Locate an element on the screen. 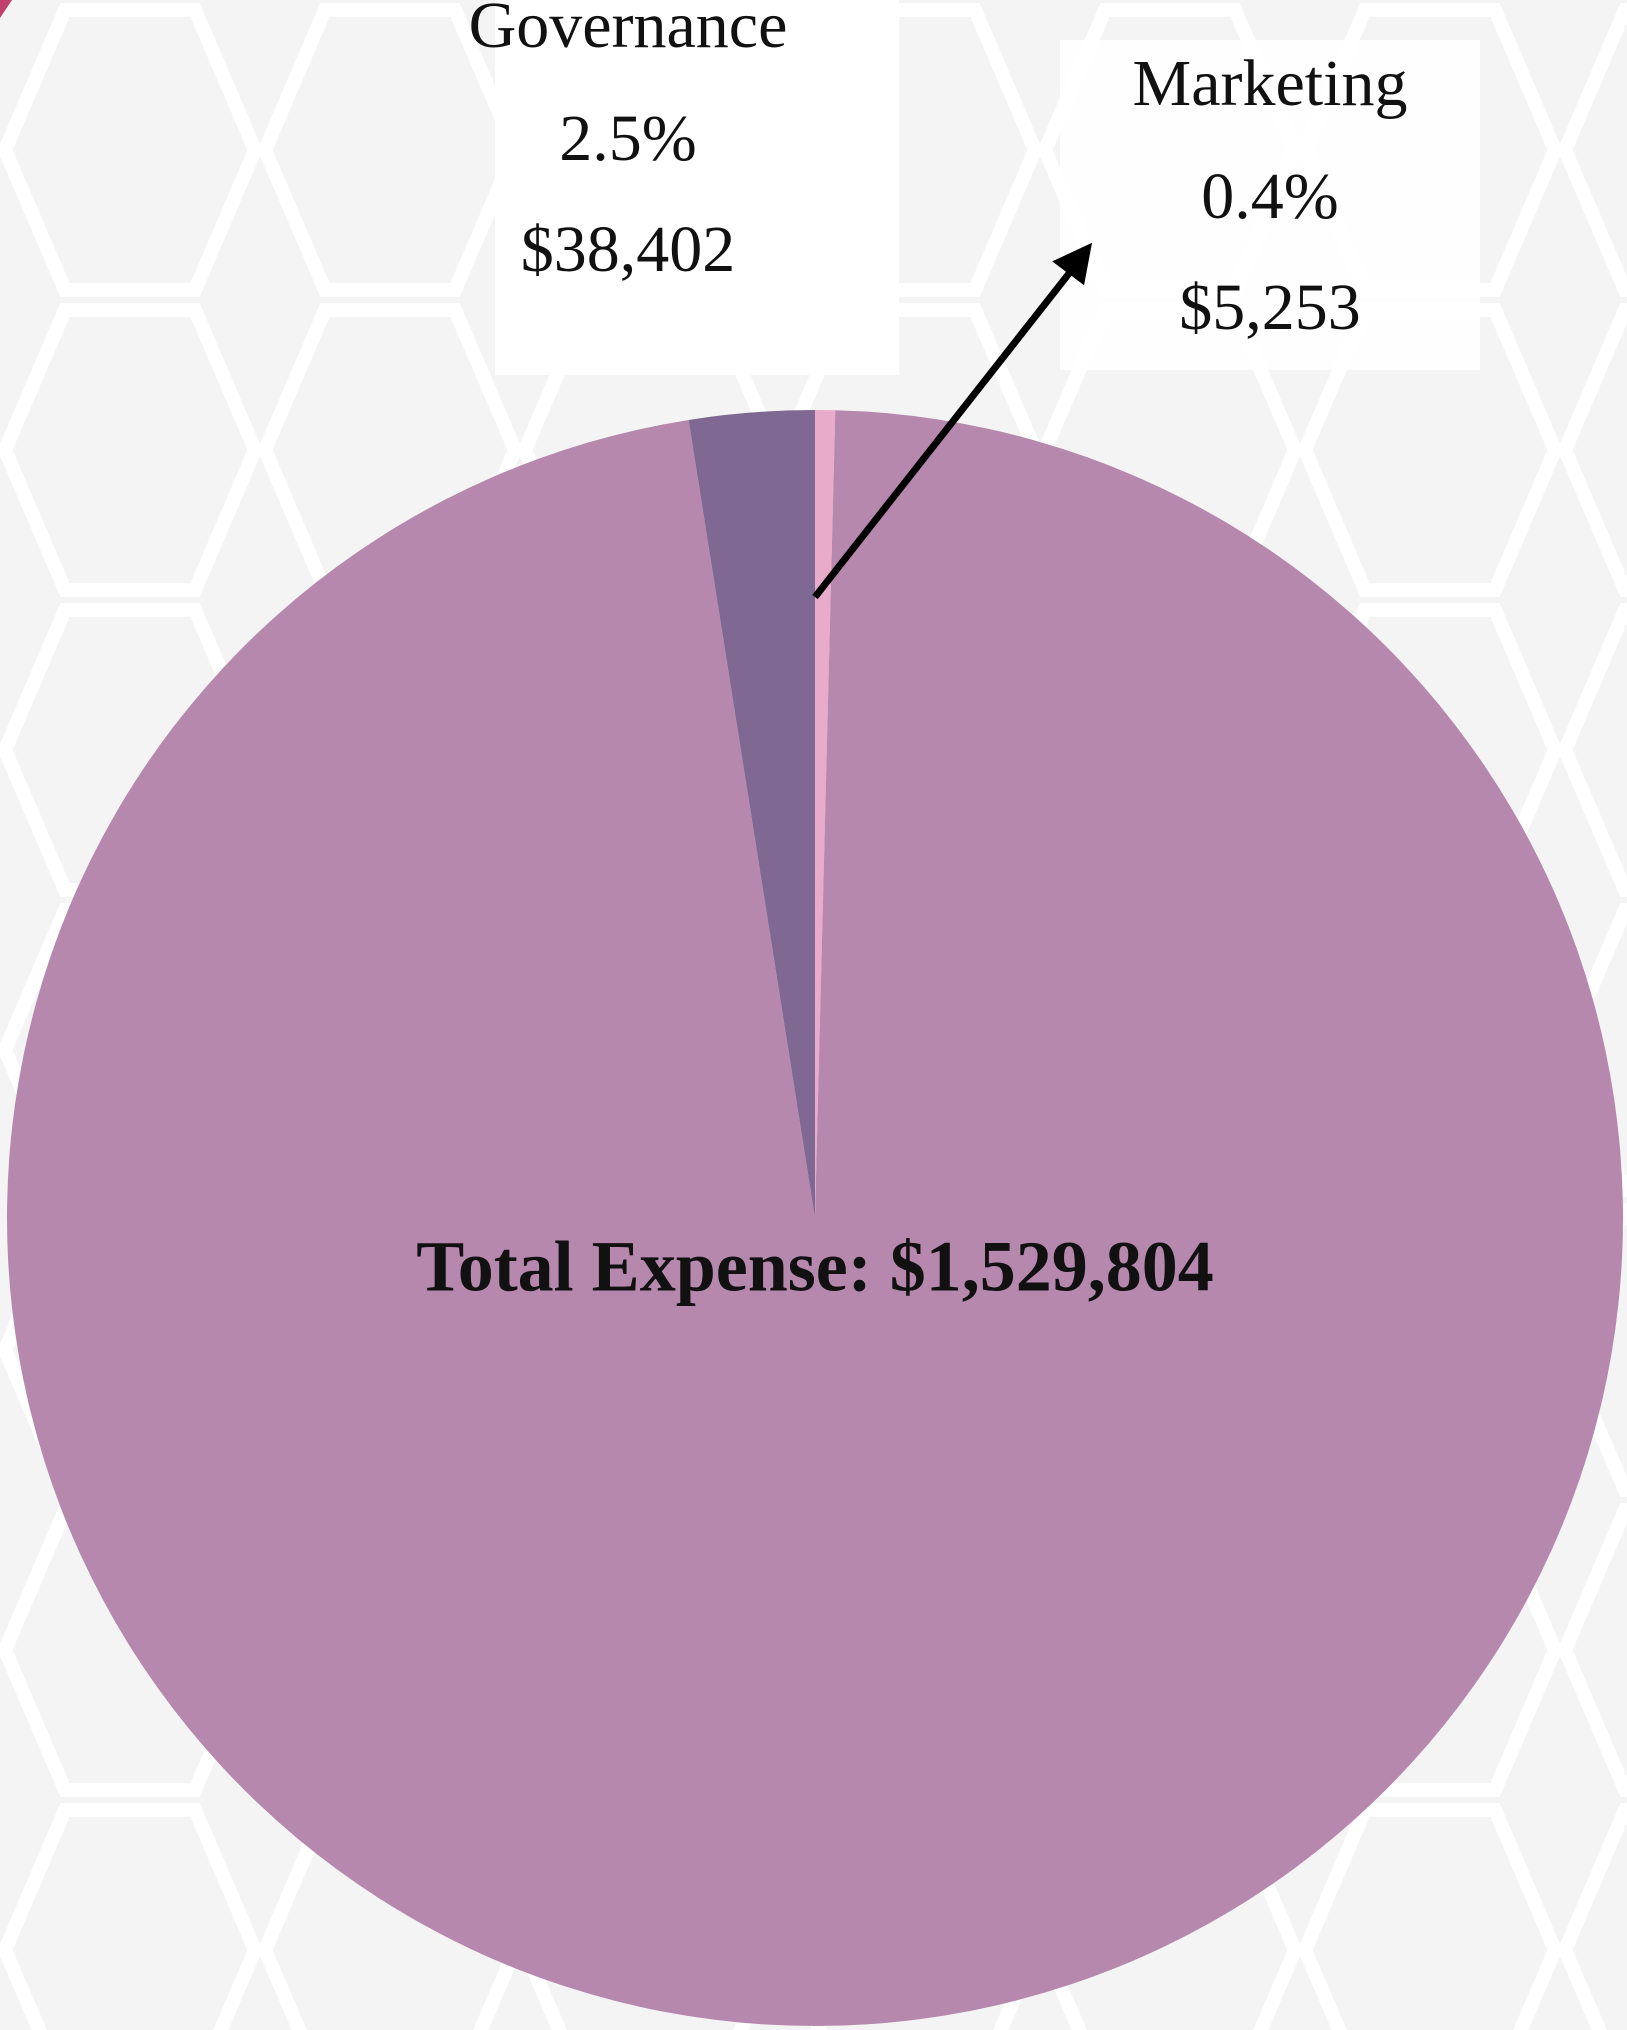  leader-arrow is located at coordinates (946, 429).